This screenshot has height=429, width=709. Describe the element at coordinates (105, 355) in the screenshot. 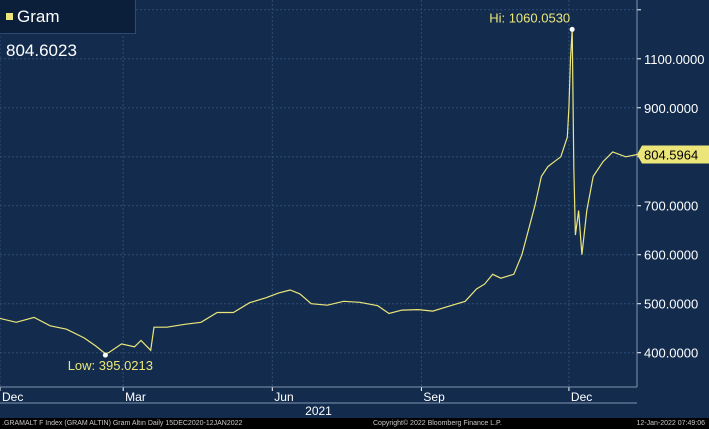

I see `low-marker` at that location.